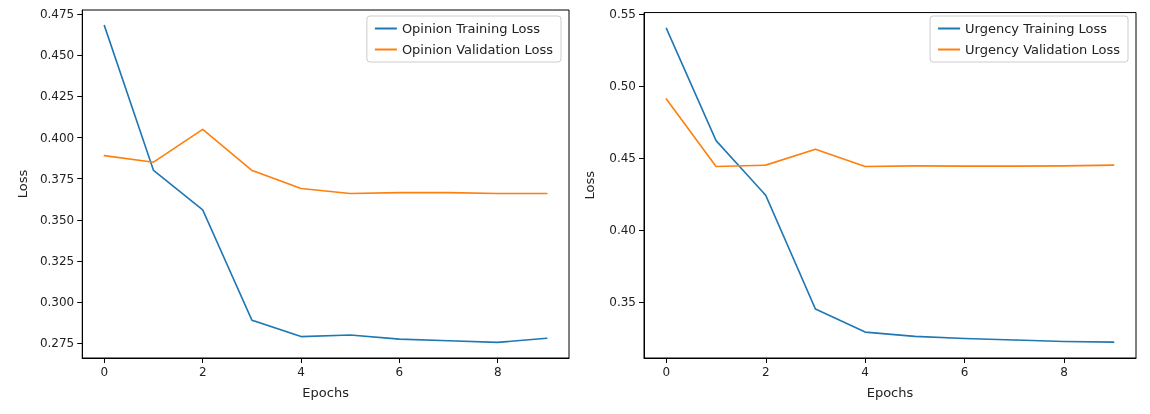 The image size is (1150, 414). What do you see at coordinates (57, 55) in the screenshot?
I see `y-tick-label: 0.450` at bounding box center [57, 55].